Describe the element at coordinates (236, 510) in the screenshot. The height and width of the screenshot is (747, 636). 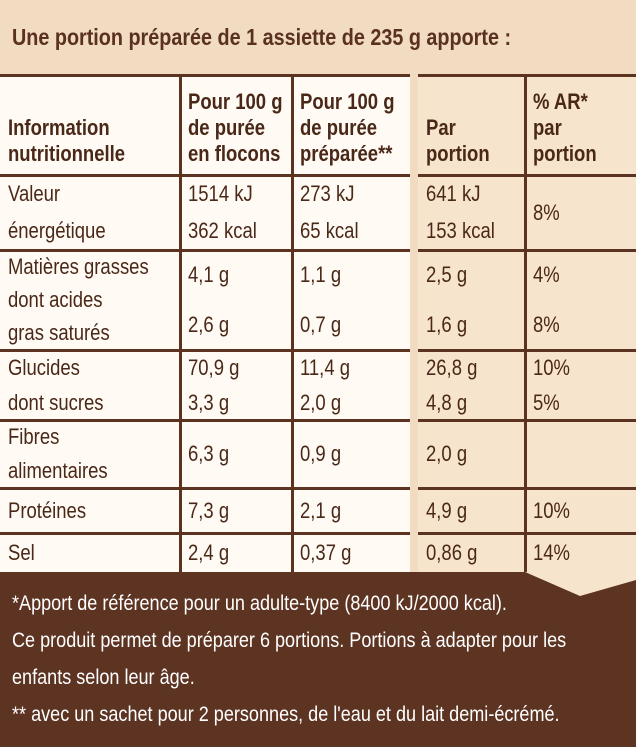
I see `cell: 7,3 g` at that location.